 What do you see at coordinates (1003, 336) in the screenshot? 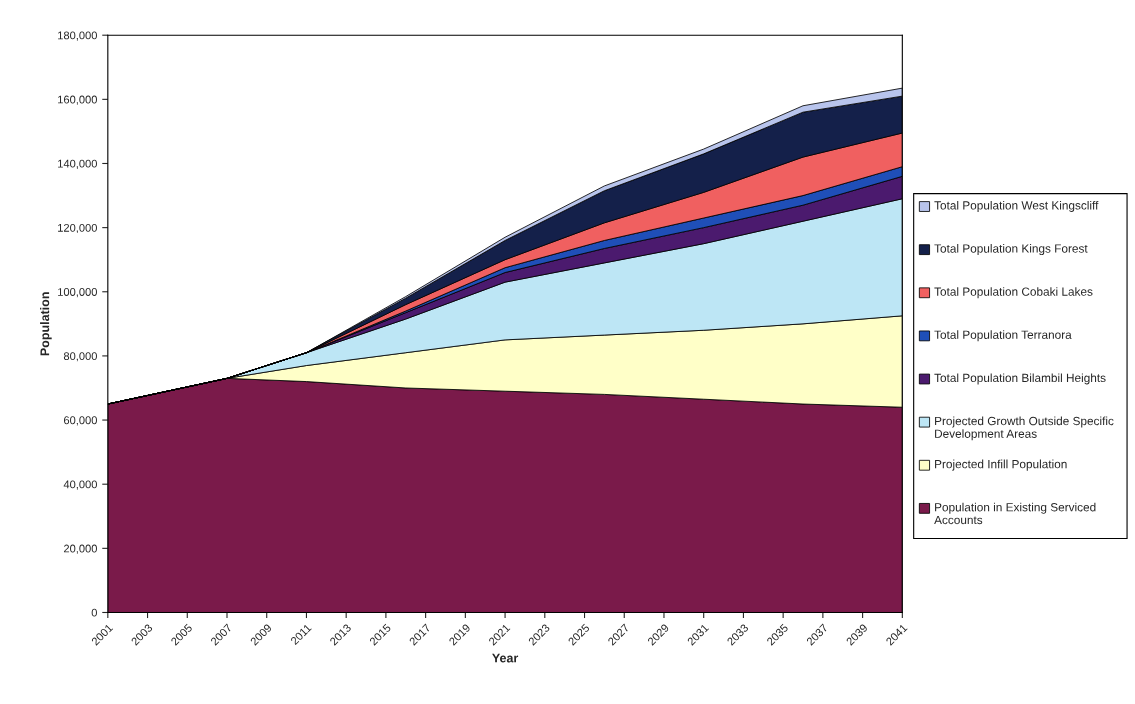
I see `legend-label: Total Population Terranora` at bounding box center [1003, 336].